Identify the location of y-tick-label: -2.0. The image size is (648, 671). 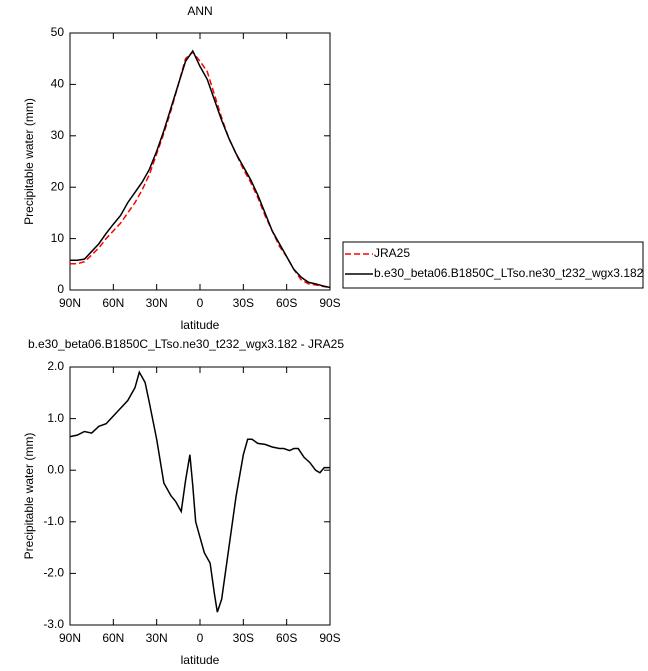
(53, 573).